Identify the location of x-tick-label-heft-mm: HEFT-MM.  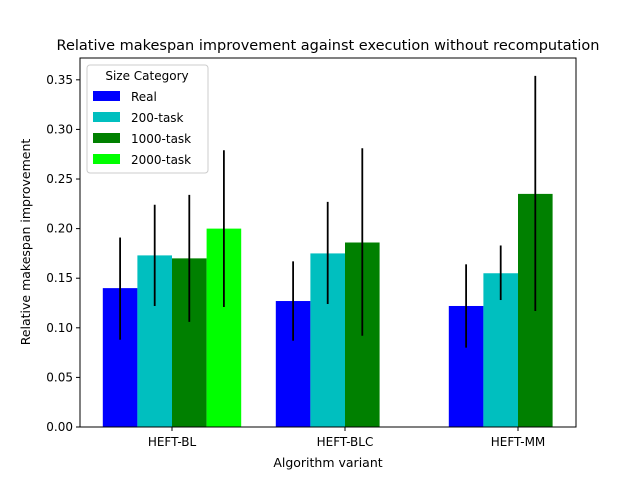
(518, 442).